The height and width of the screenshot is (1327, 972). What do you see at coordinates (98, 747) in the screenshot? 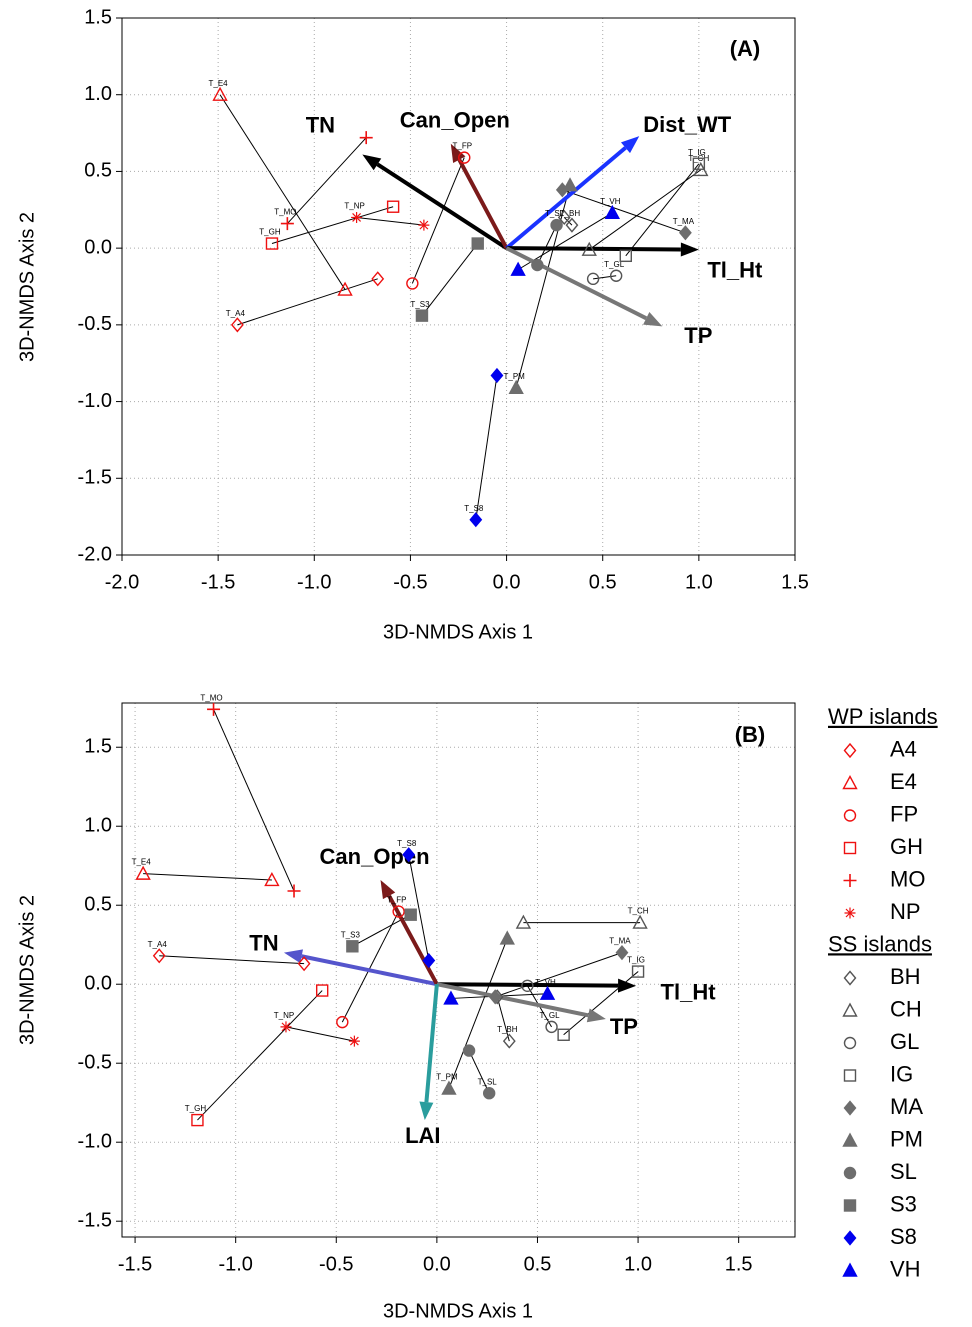
I see `y-tick-label: 1.5` at bounding box center [98, 747].